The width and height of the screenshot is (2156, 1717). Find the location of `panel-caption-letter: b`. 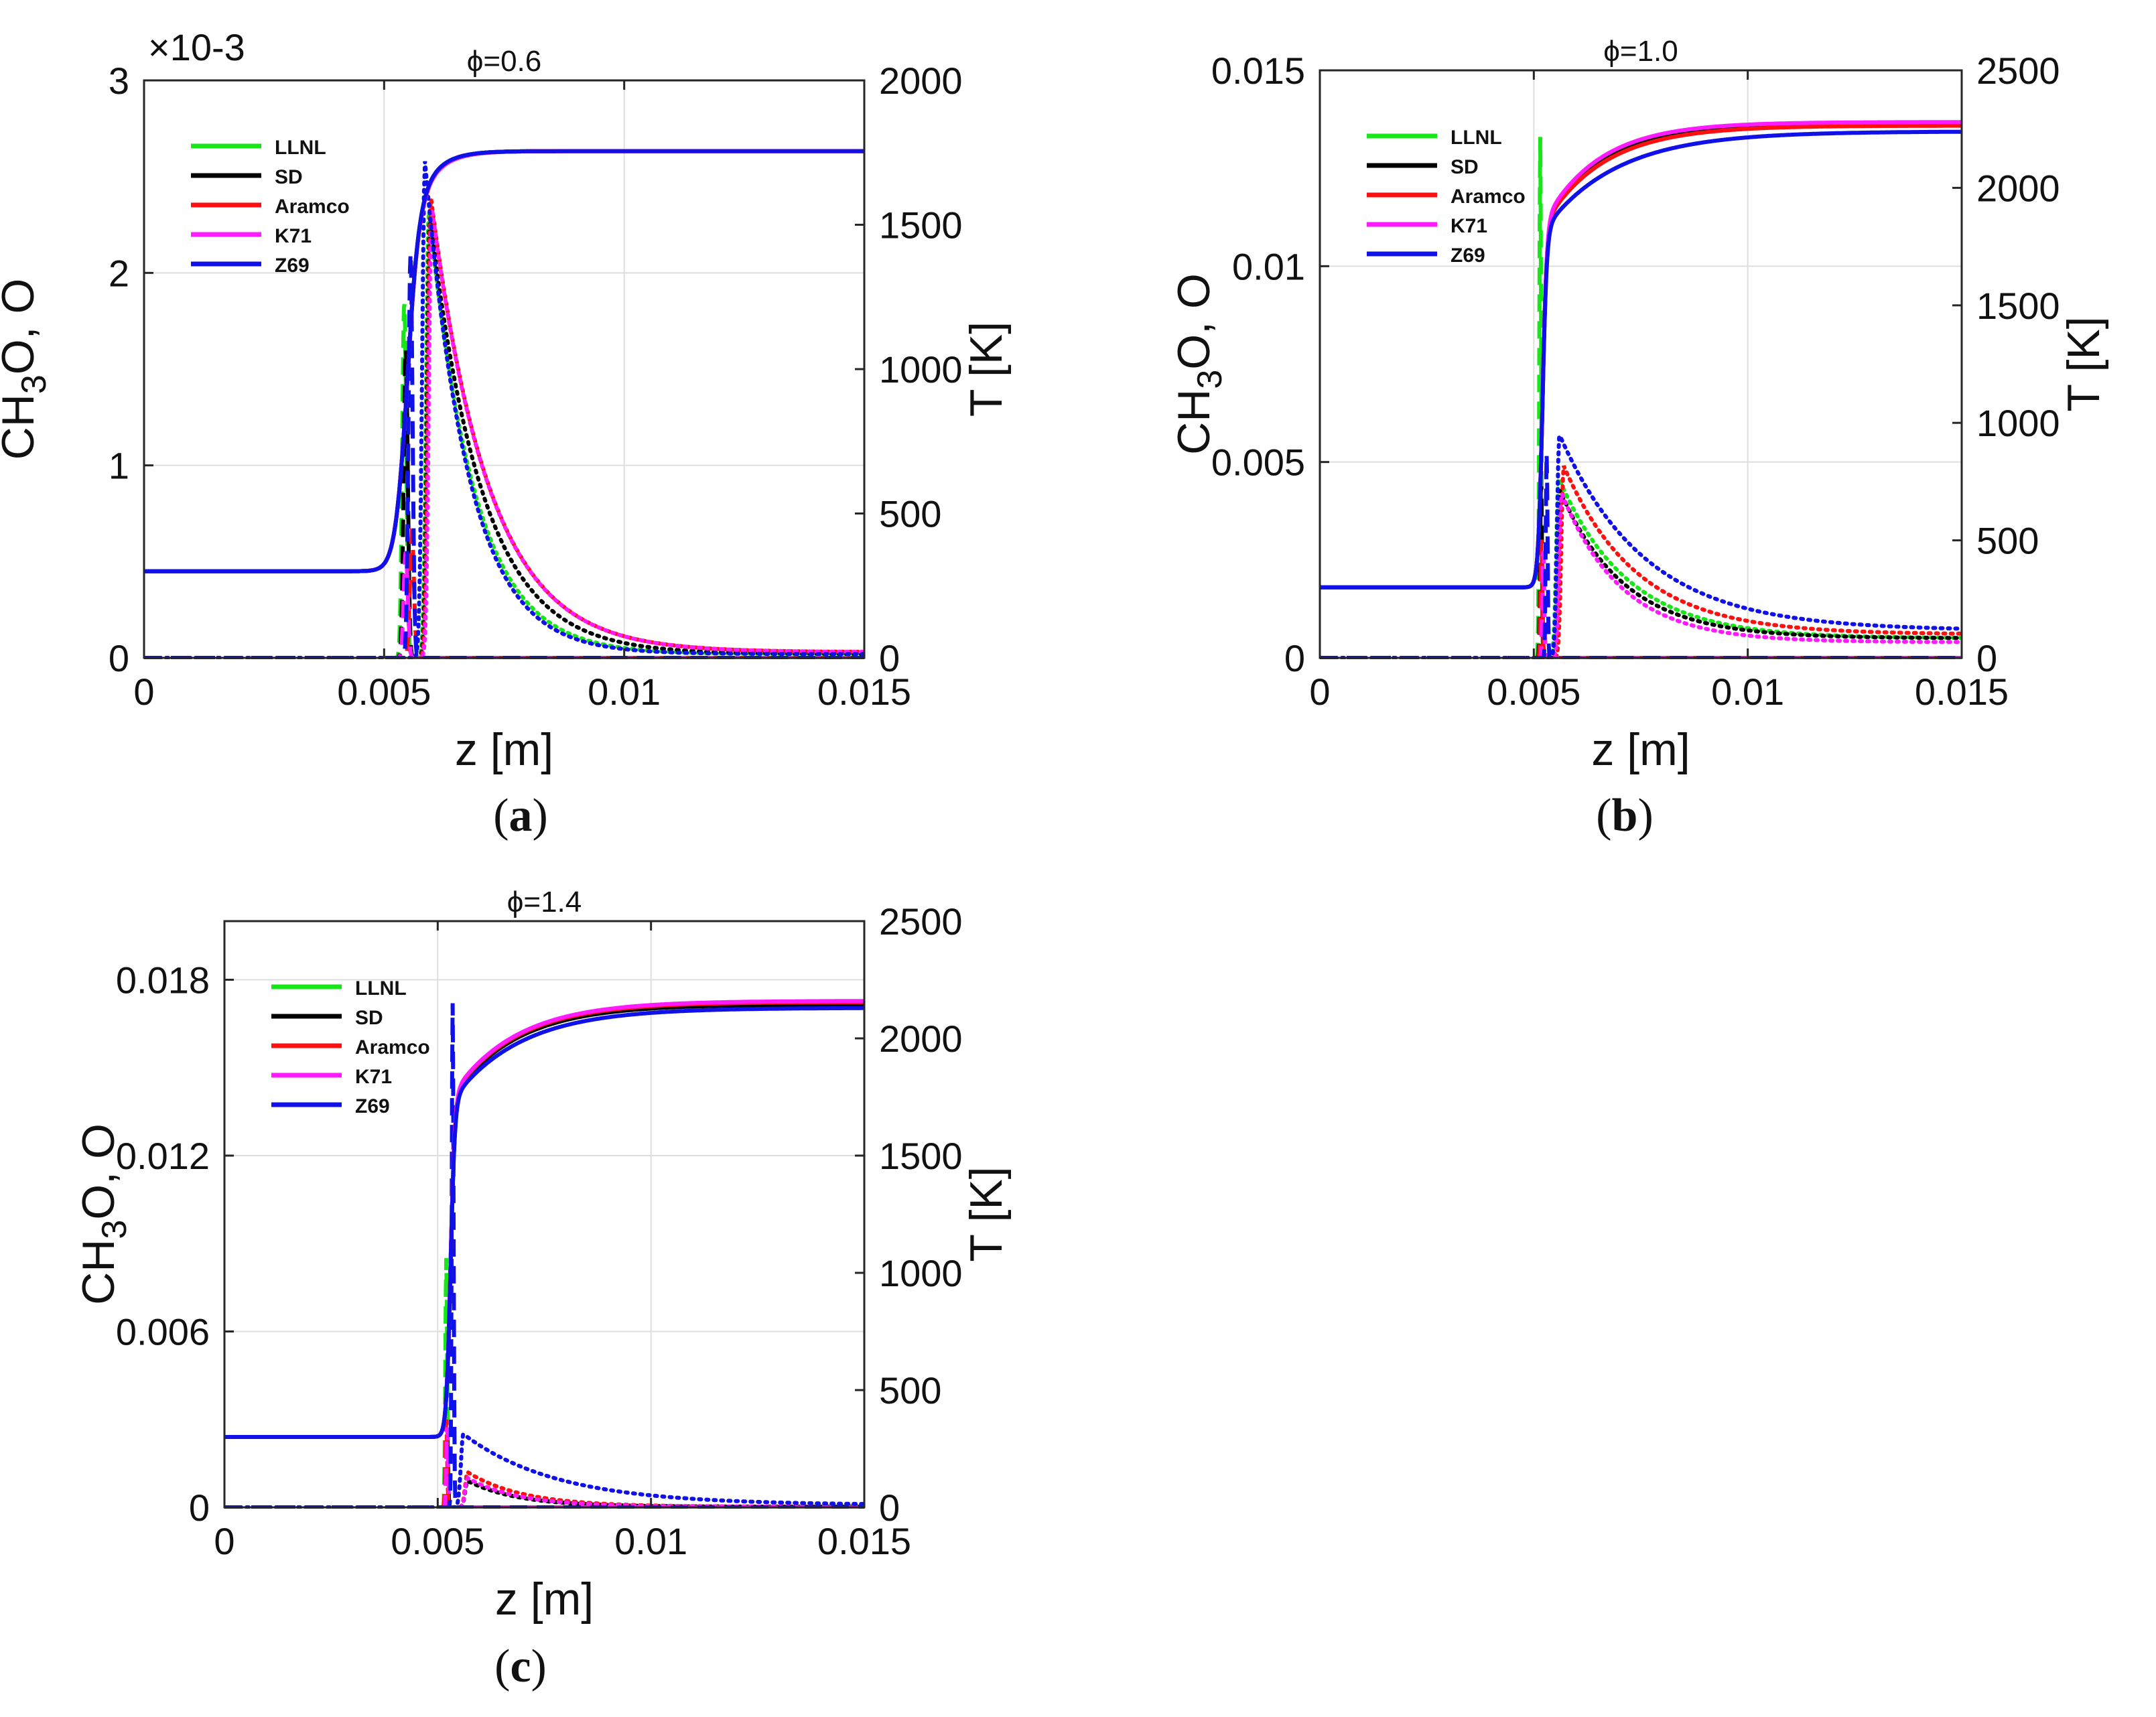

panel-caption-letter: b is located at coordinates (1625, 816).